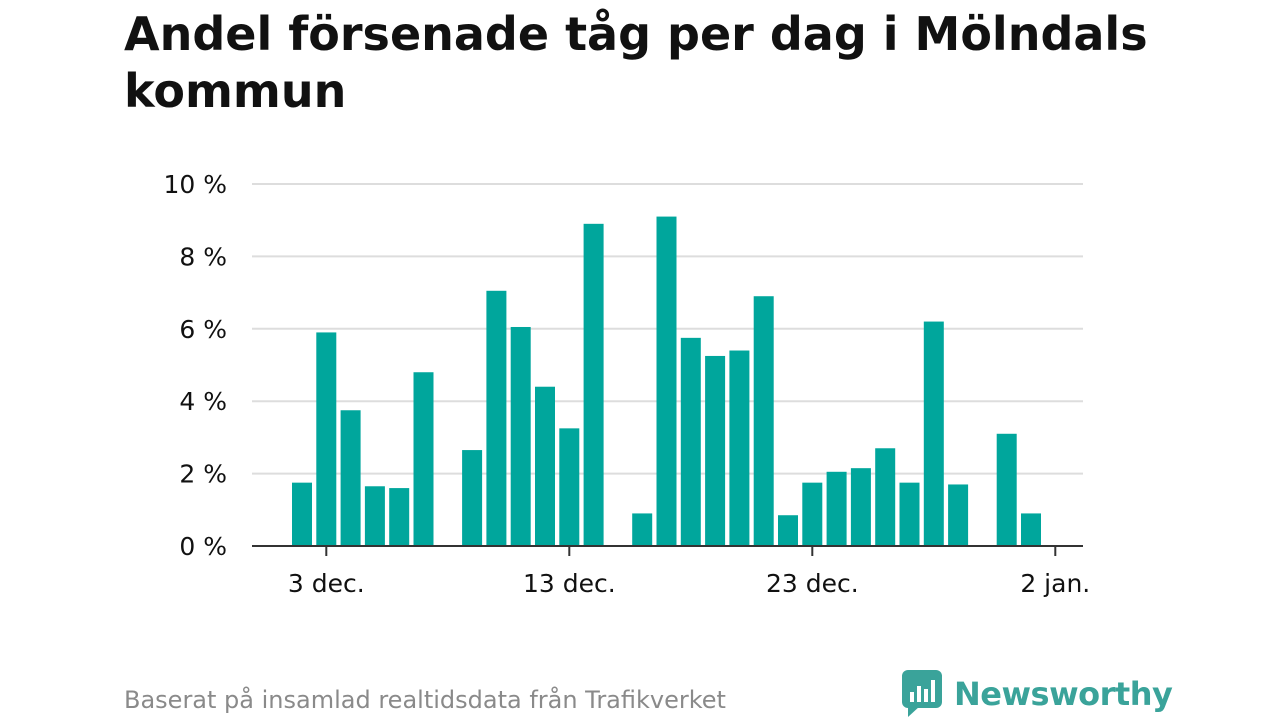 The image size is (1280, 720). I want to click on x-tick-label: 2 jan., so click(1055, 583).